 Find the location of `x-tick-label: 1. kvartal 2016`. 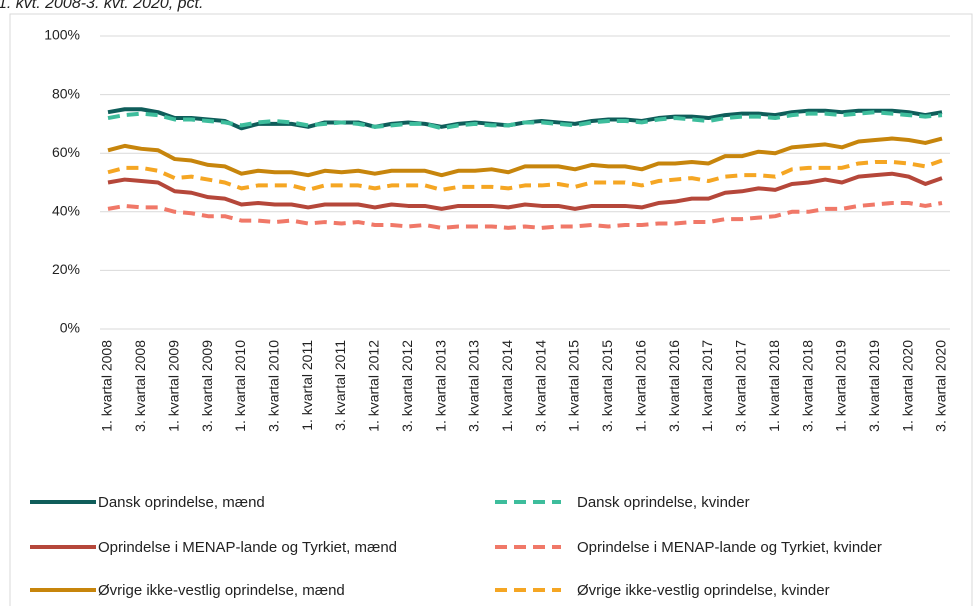

x-tick-label: 1. kvartal 2016 is located at coordinates (640, 386).